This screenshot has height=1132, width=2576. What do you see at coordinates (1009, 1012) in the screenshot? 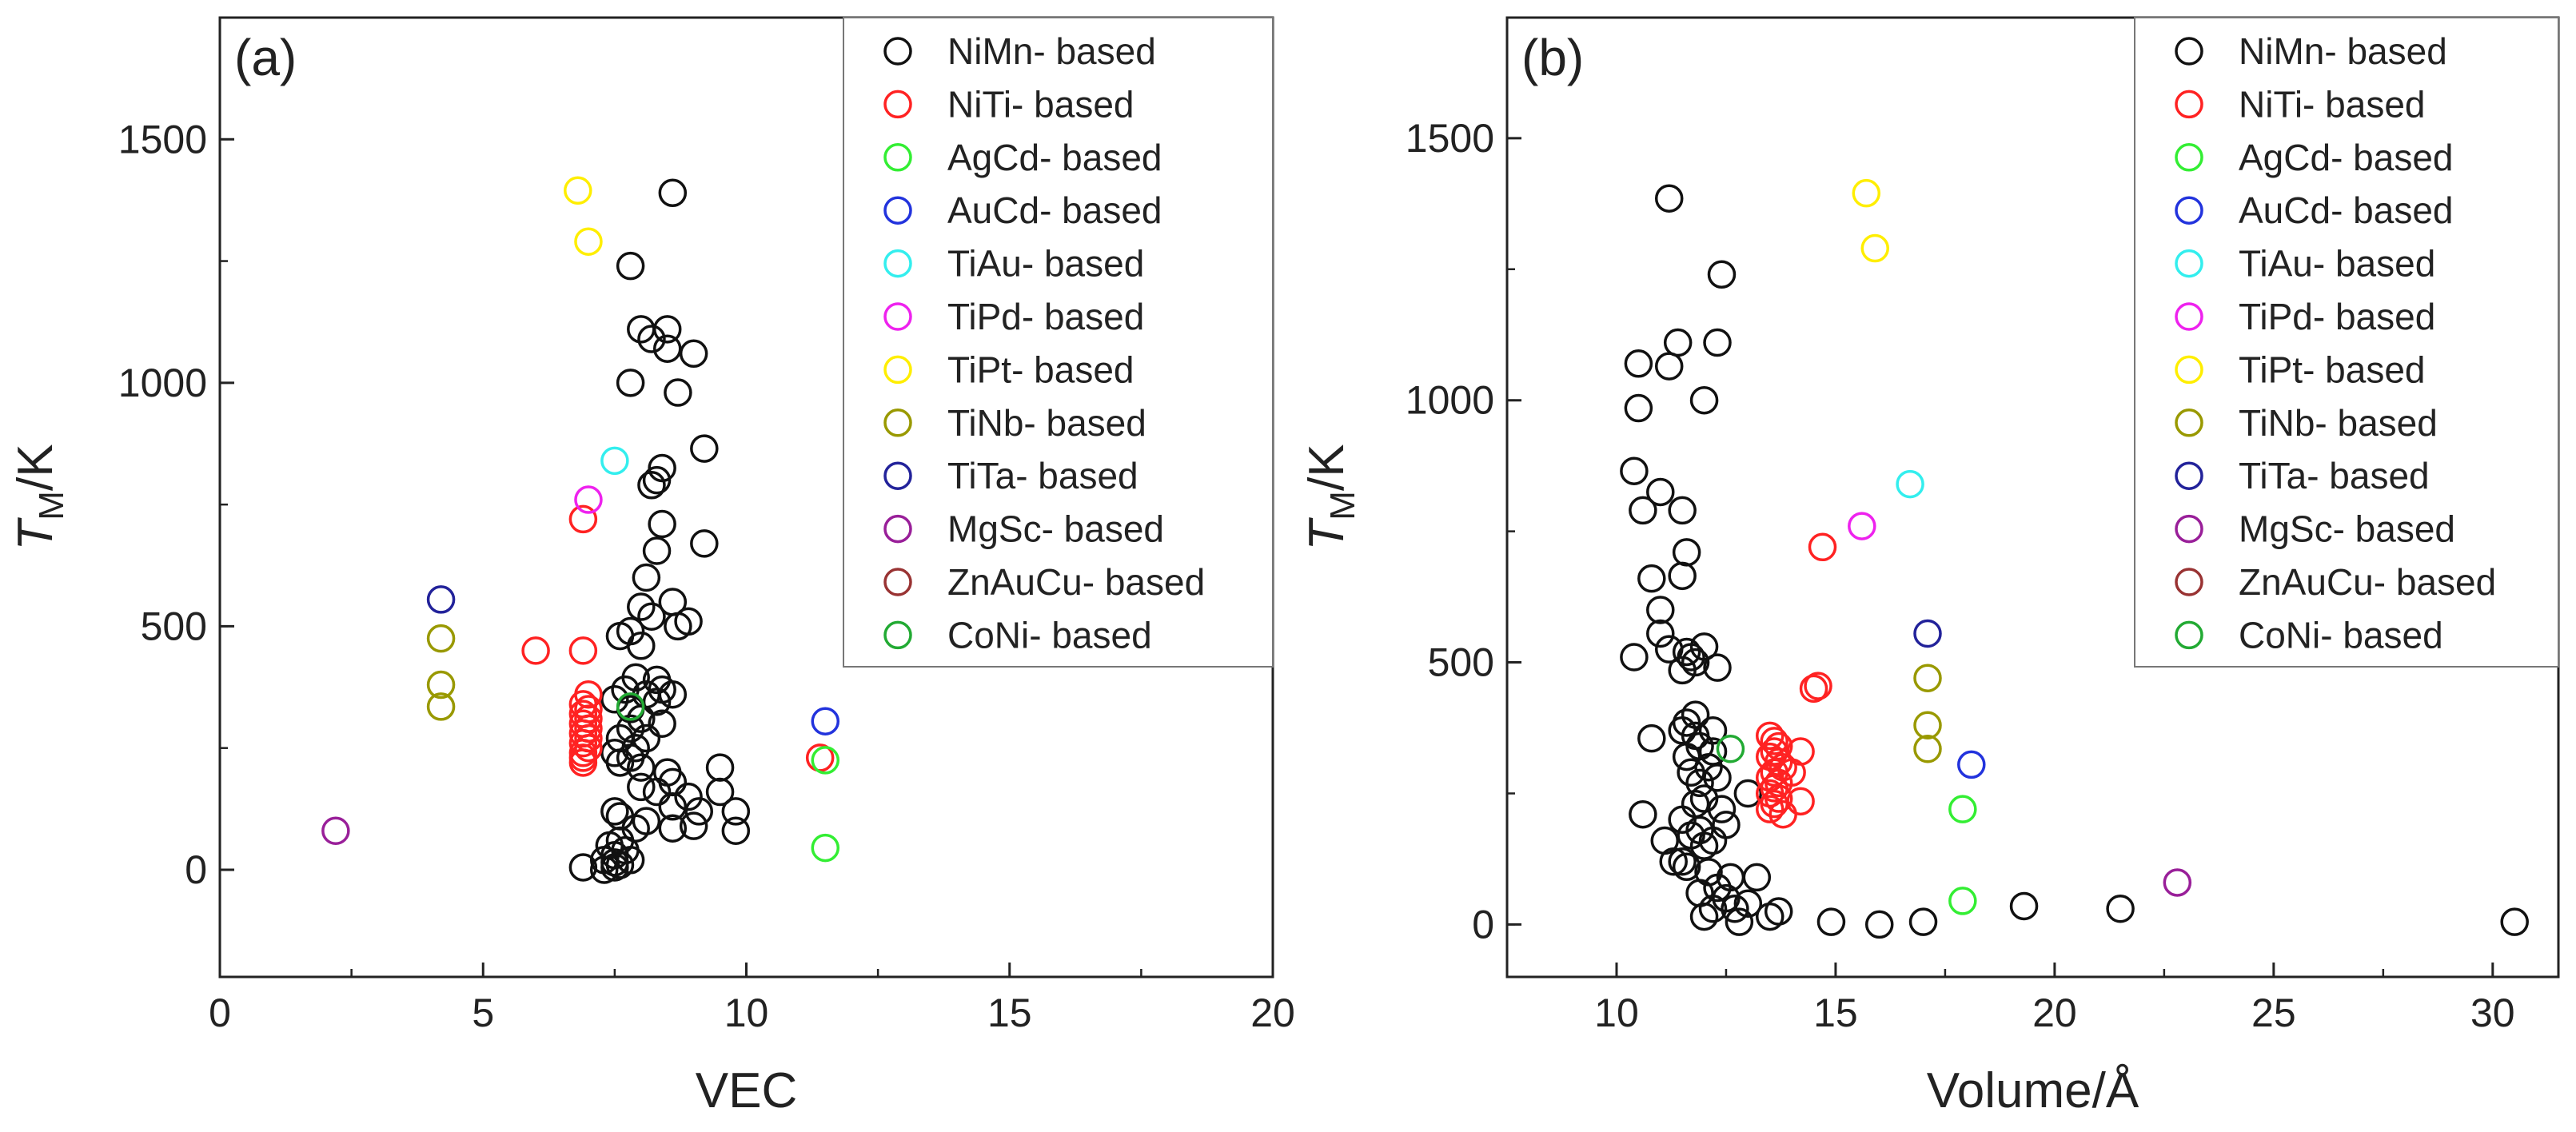
I see `x-tick-label: 15` at bounding box center [1009, 1012].